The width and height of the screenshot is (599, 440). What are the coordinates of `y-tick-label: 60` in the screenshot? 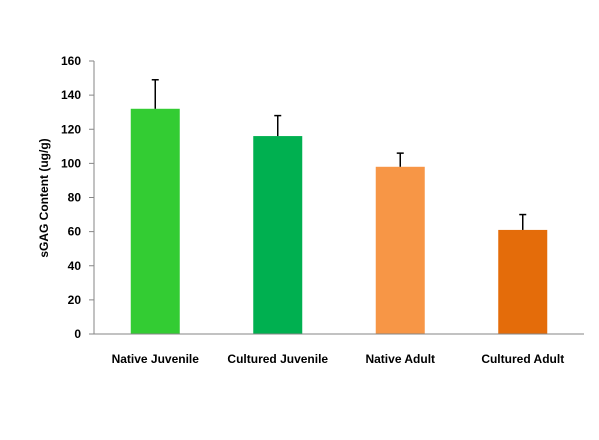 It's located at (75, 232).